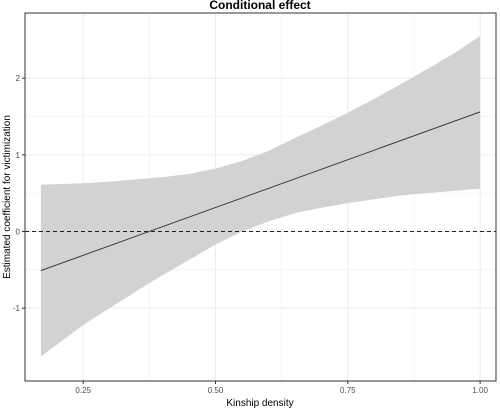 The image size is (500, 414). What do you see at coordinates (348, 390) in the screenshot?
I see `x-tick-label: 0.75` at bounding box center [348, 390].